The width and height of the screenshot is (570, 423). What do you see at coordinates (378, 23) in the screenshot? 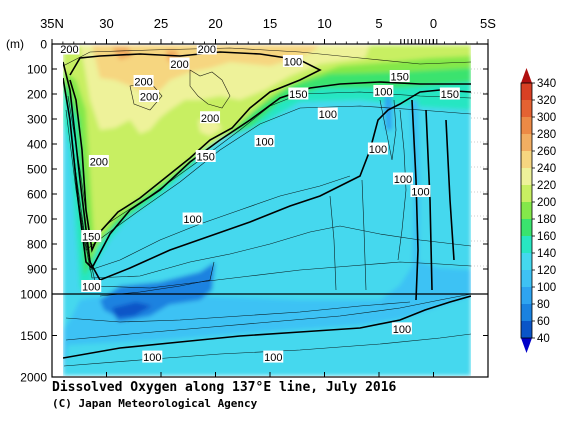
I see `x-tick-label: 5` at bounding box center [378, 23].